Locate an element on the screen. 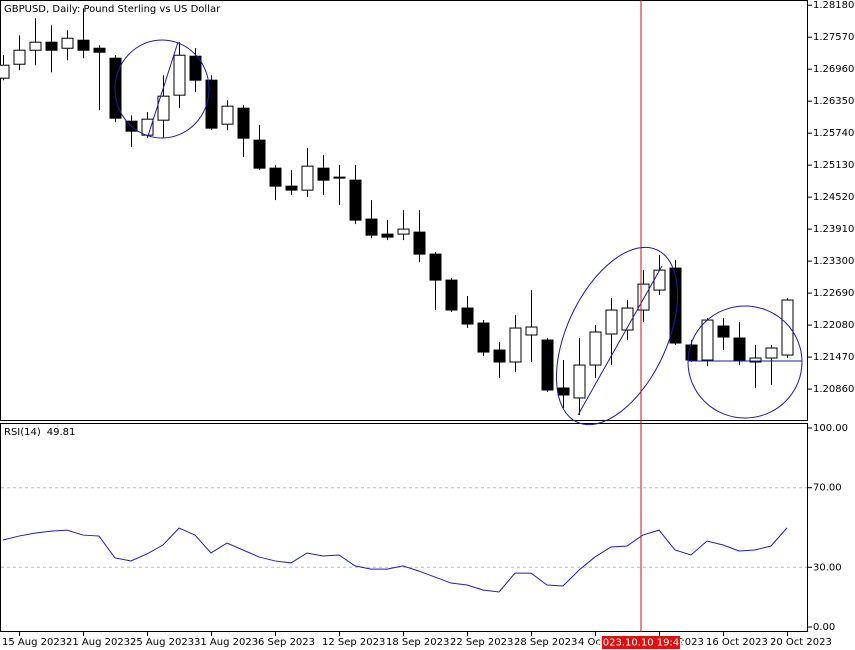  indicator-value: 49.81 is located at coordinates (61, 432).